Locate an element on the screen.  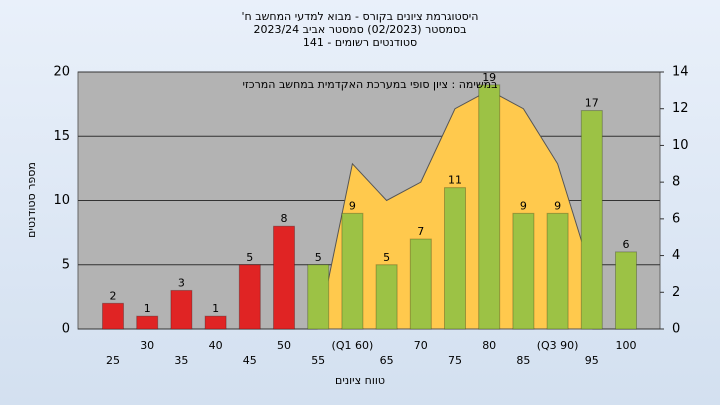
y-tick-label: 5 is located at coordinates (66, 264).